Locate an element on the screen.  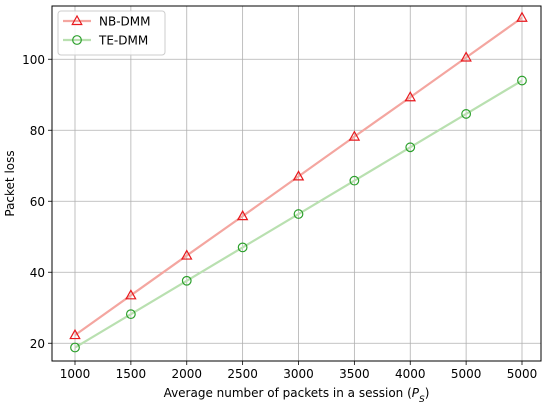
y-axis-ticks: 20 40 60 80 100 is located at coordinates (37, 202).